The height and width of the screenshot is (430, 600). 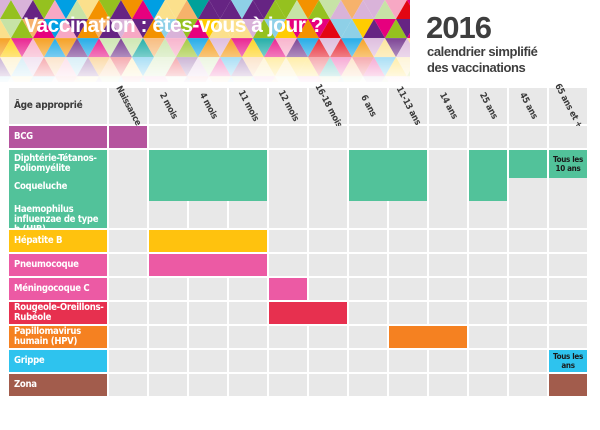 I want to click on column-header: 11-13 ans, so click(x=408, y=106).